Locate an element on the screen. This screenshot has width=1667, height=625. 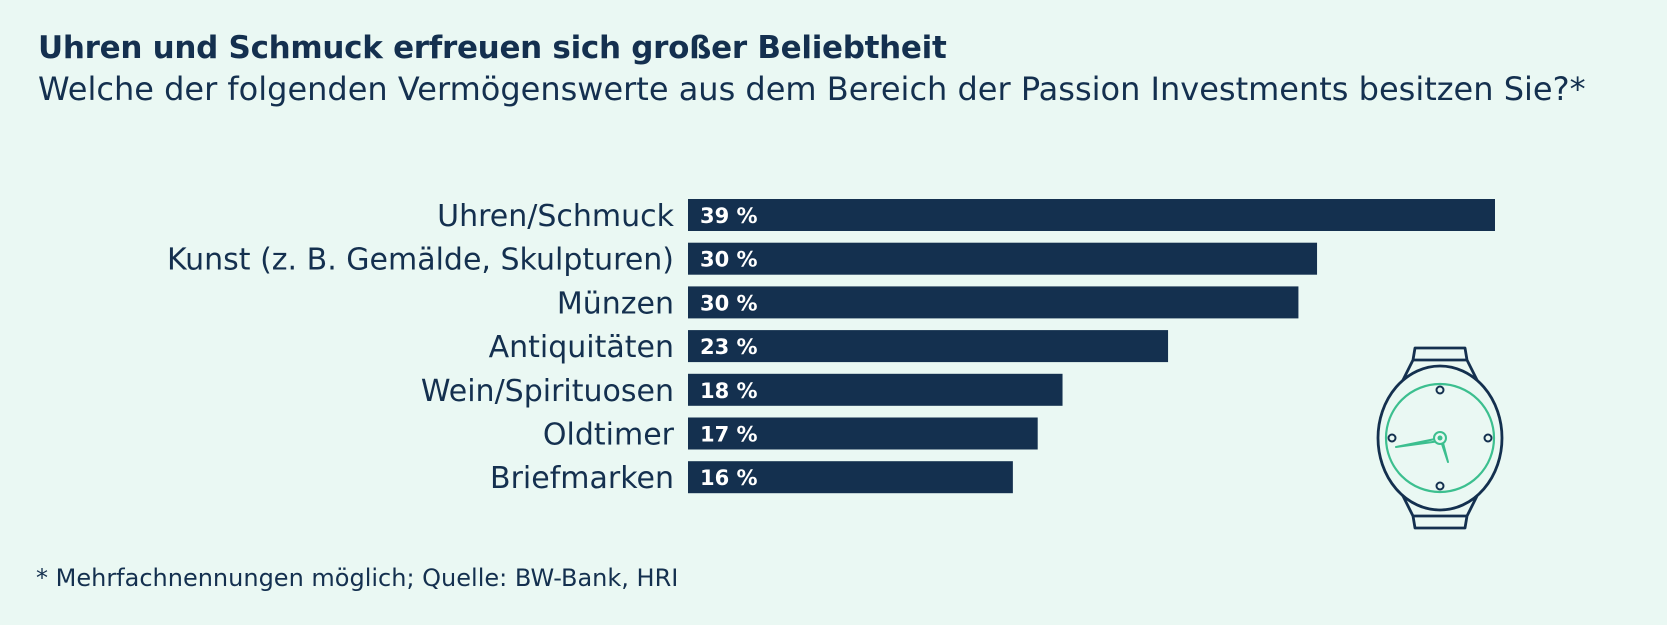
value-label: 39 % is located at coordinates (729, 216).